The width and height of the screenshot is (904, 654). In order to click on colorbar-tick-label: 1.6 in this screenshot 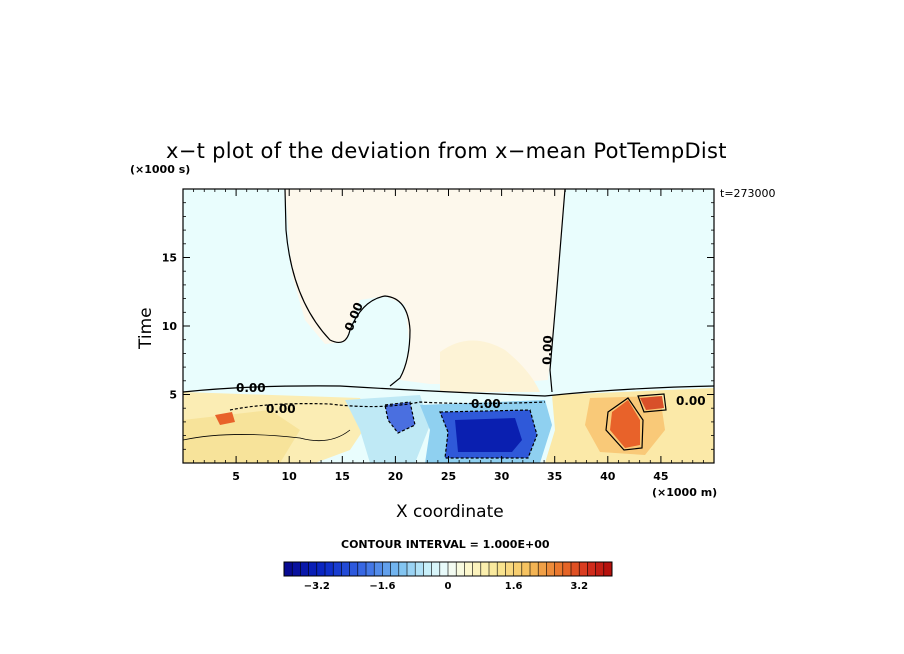, I will do `click(514, 586)`.